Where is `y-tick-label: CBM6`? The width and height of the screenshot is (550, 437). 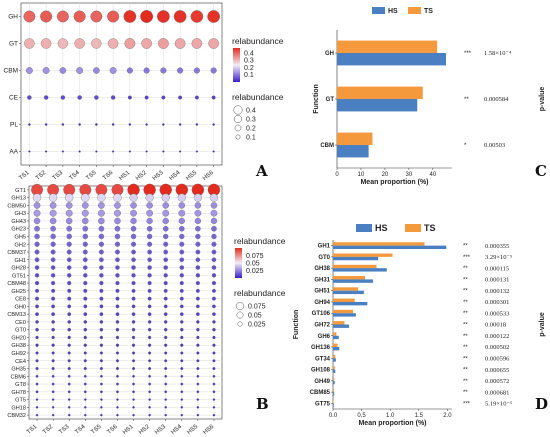 y-tick-label: CBM6 is located at coordinates (18, 377).